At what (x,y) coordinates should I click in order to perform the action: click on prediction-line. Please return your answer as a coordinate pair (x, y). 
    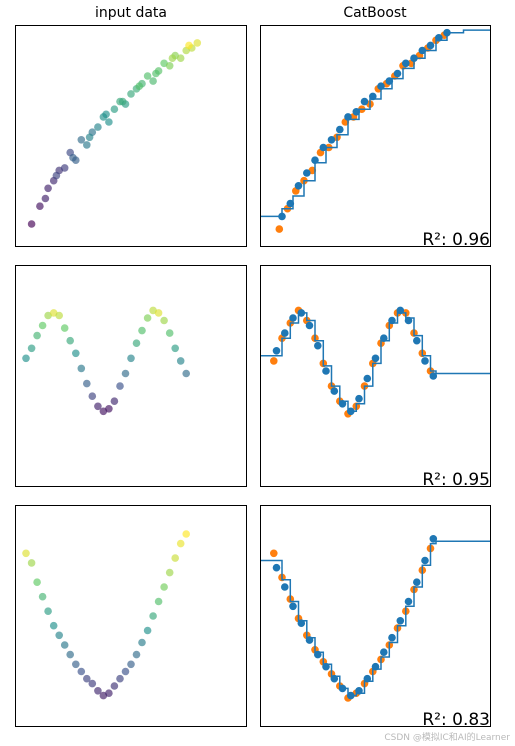
    Looking at the image, I should click on (375, 618).